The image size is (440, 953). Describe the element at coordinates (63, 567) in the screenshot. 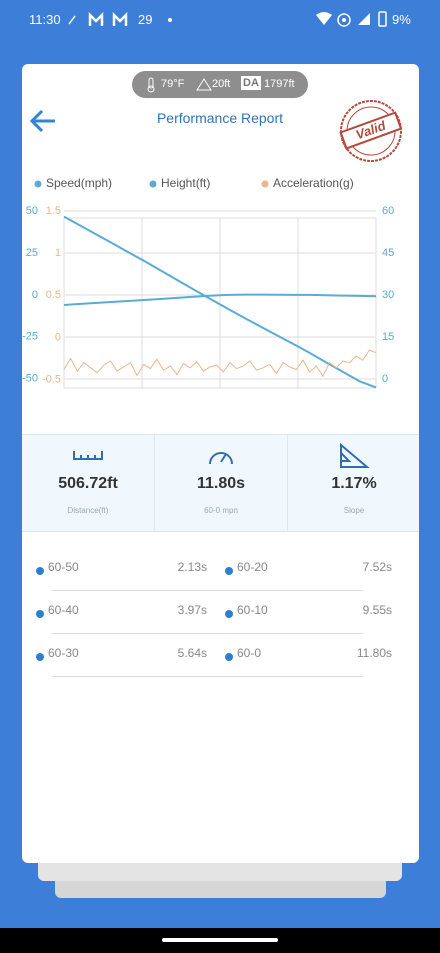

I see `split-label: 60-50` at that location.